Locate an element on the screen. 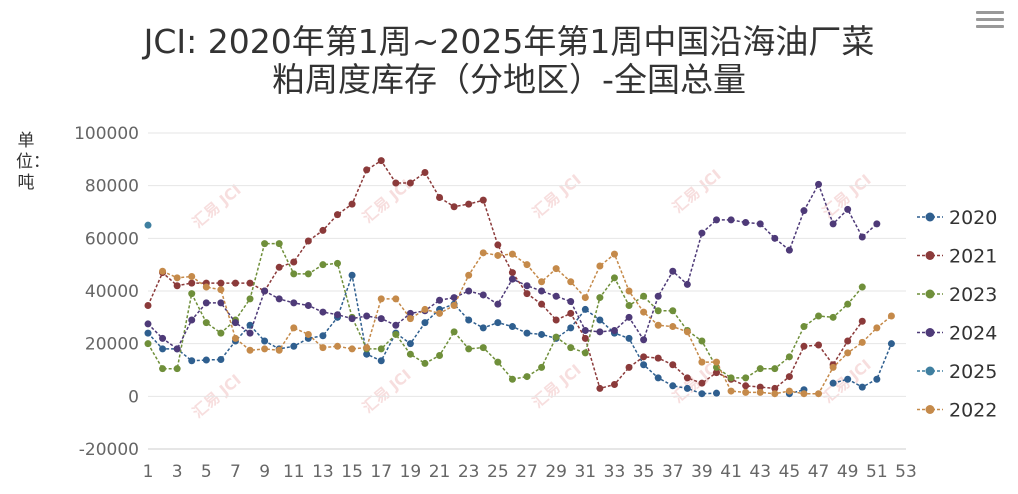 The height and width of the screenshot is (494, 1018). x-tick-label-20: 41 is located at coordinates (731, 472).